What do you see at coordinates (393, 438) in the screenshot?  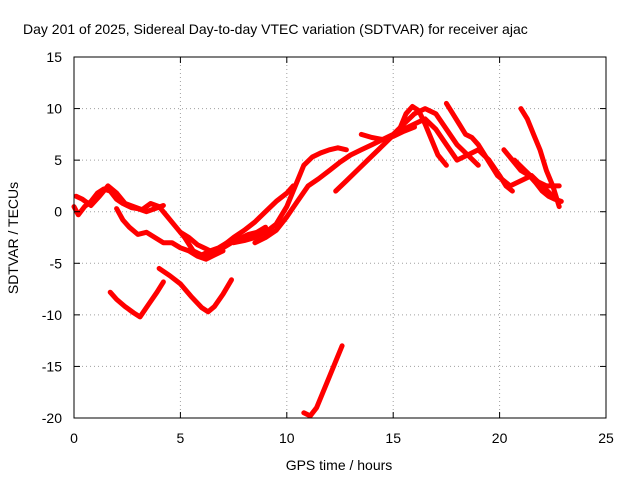 I see `x-tick-label: 15` at bounding box center [393, 438].